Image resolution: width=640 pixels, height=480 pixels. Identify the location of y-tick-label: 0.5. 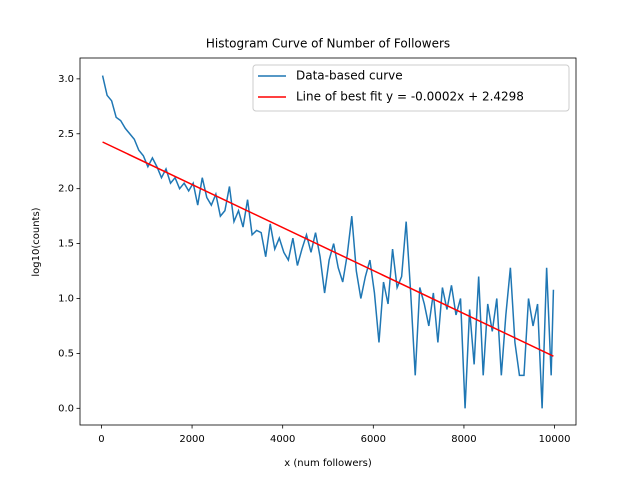
(66, 353).